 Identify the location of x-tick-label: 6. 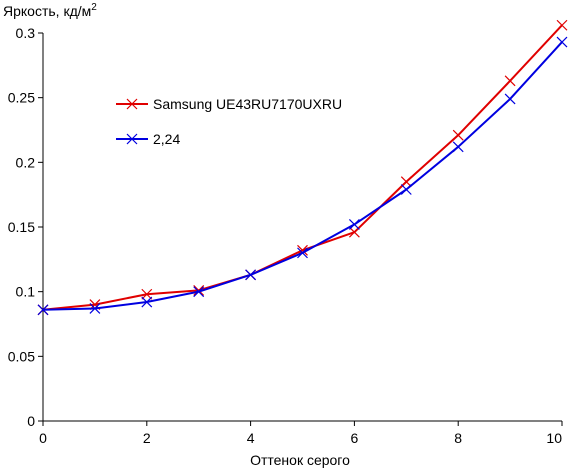
(355, 438).